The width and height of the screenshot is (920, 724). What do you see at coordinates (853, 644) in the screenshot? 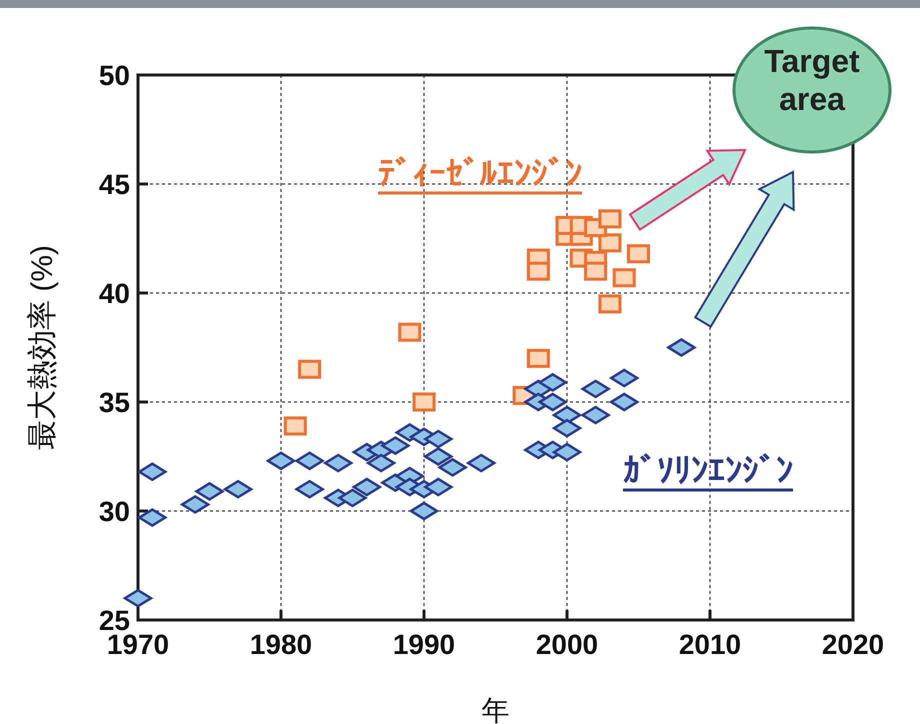
I see `x-tick-label: 2020` at bounding box center [853, 644].